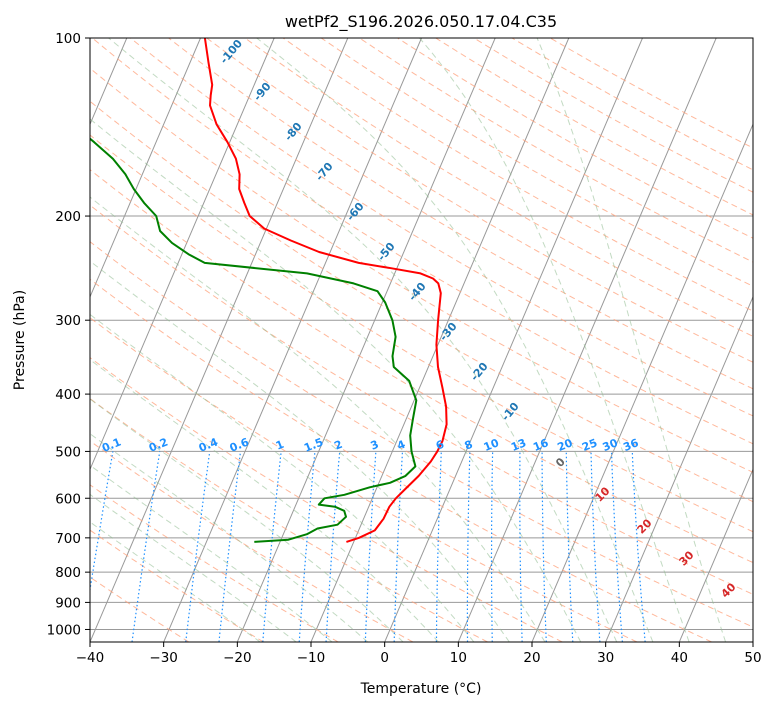  What do you see at coordinates (531, 658) in the screenshot?
I see `x-tick-label: 20` at bounding box center [531, 658].